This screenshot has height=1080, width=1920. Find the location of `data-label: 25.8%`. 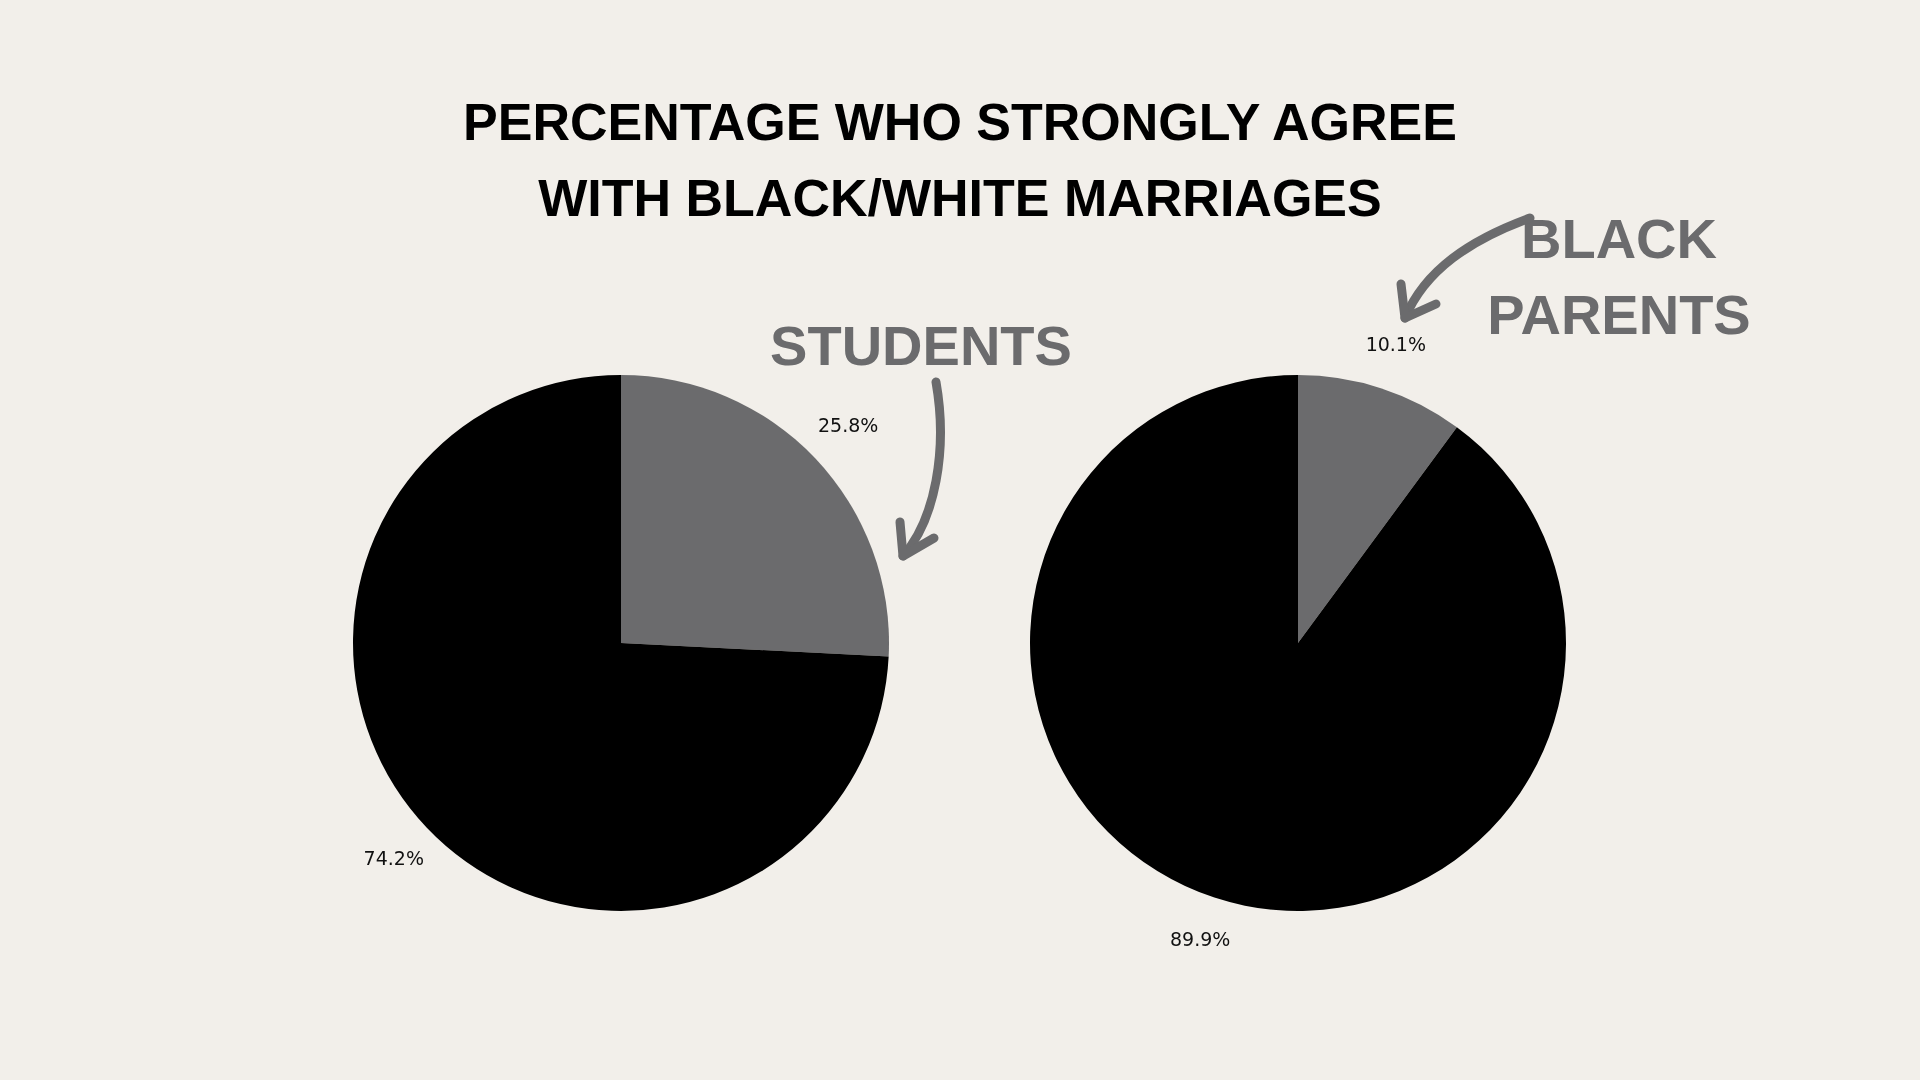

data-label: 25.8% is located at coordinates (848, 425).